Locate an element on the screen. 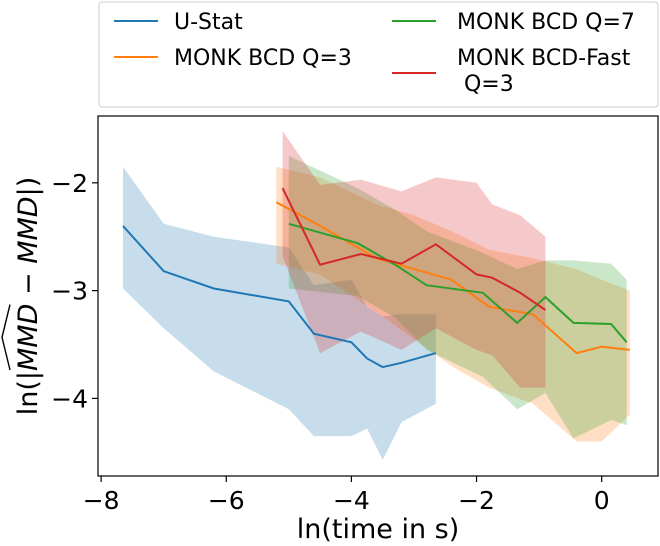 This screenshot has width=660, height=546. legend-label: U-Stat is located at coordinates (208, 22).